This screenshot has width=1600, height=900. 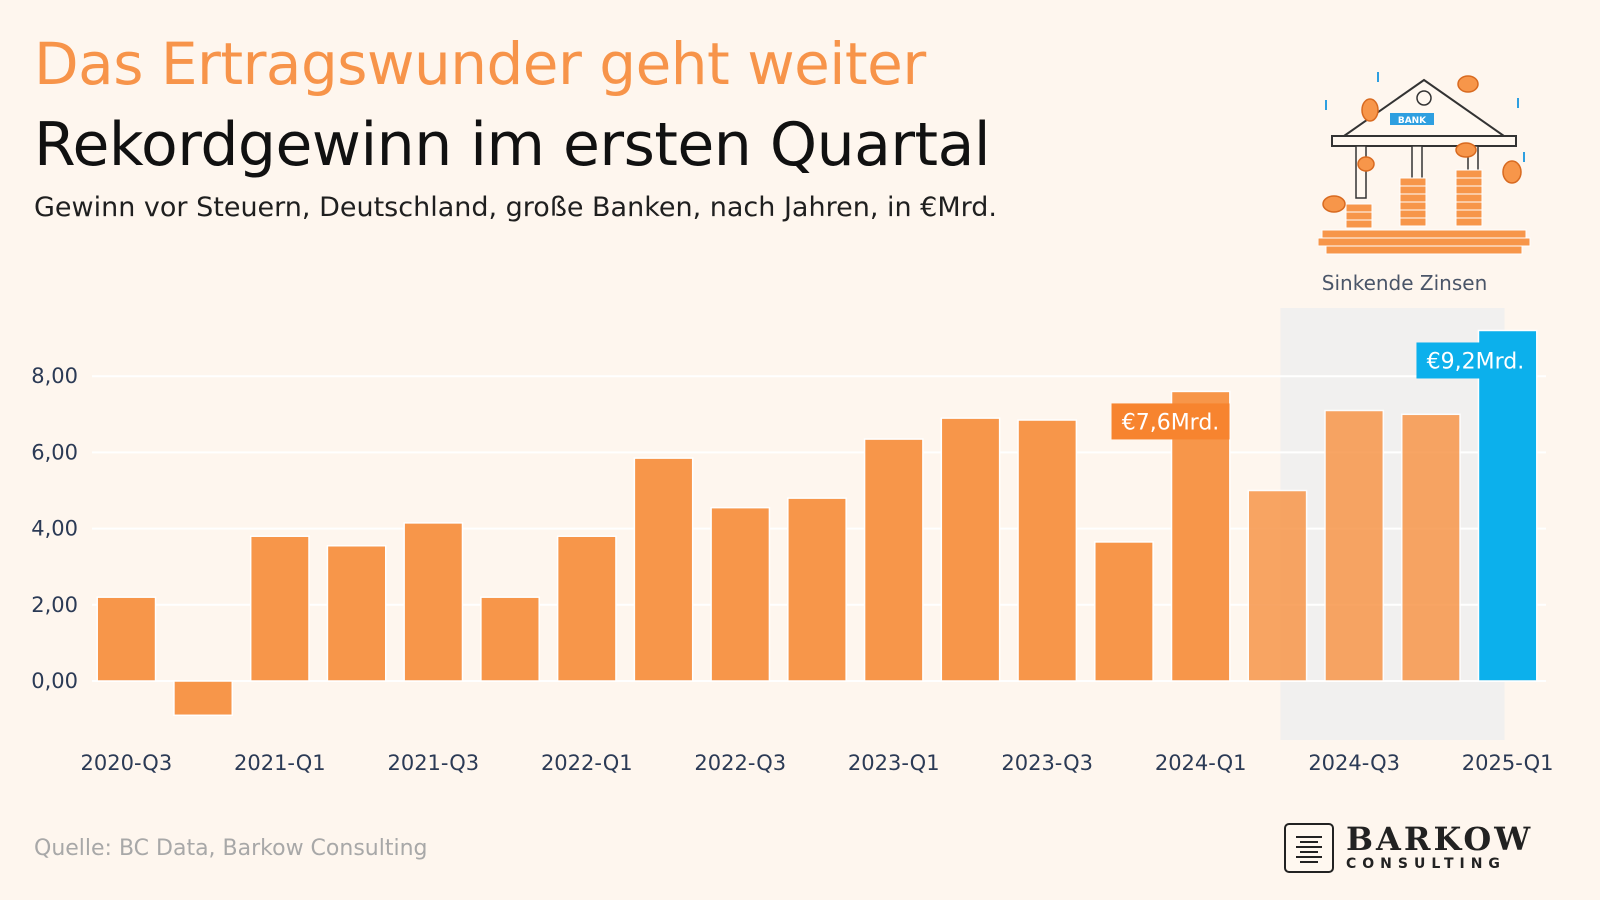 I want to click on y-tick-label: 4,00, so click(x=54, y=529).